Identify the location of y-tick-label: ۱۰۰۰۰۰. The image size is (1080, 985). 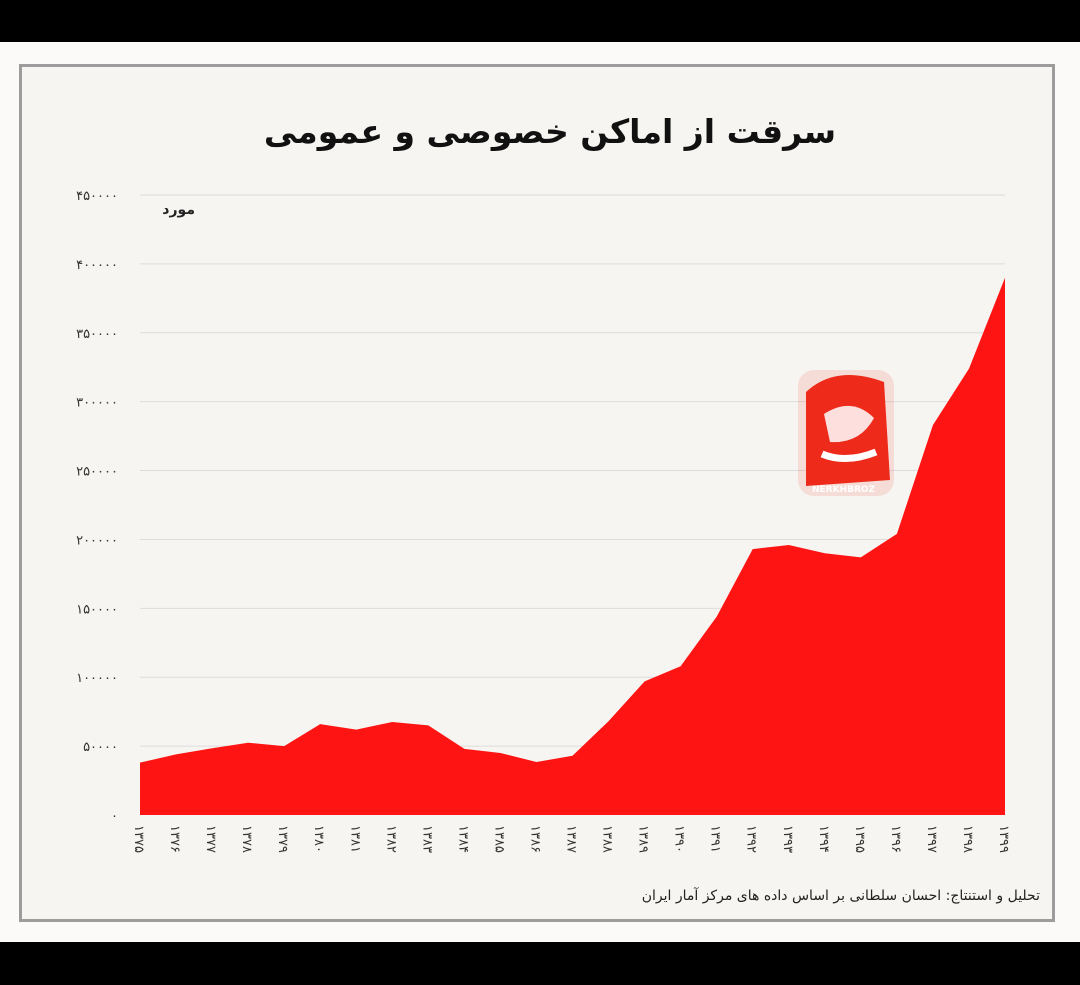
(97, 678).